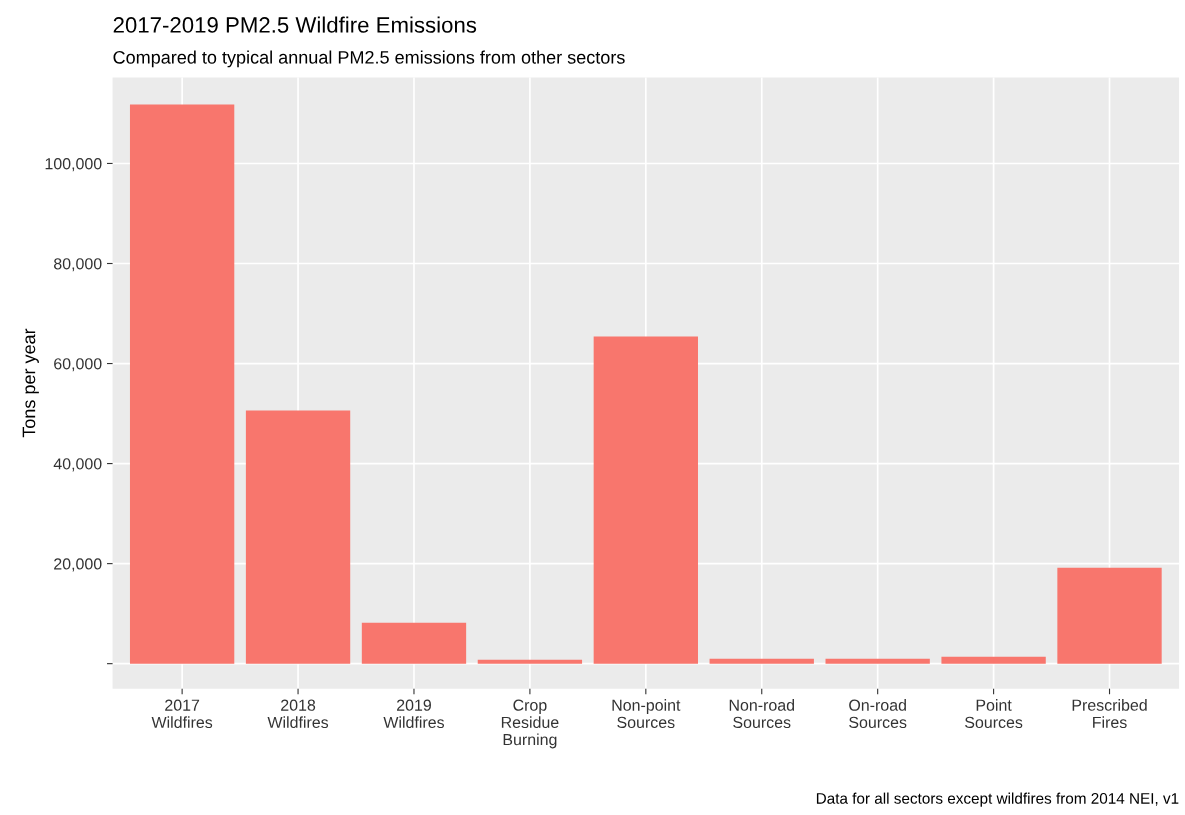  What do you see at coordinates (1109, 714) in the screenshot?
I see `x-tick-label: Prescribed Fires` at bounding box center [1109, 714].